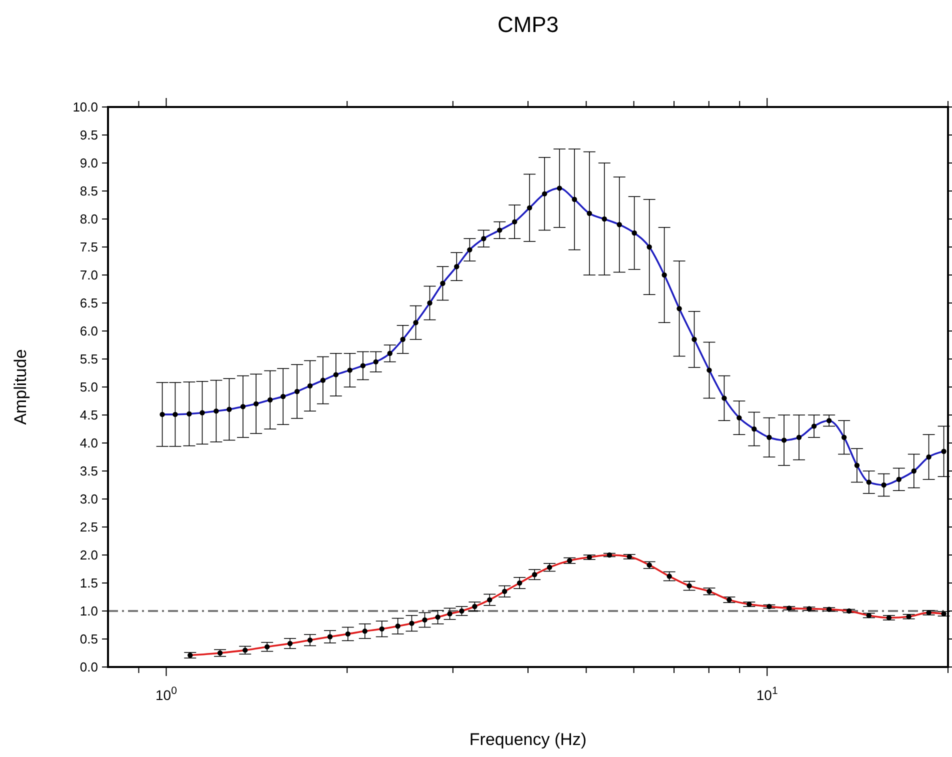  Describe the element at coordinates (89, 387) in the screenshot. I see `y-tick-label: 5.0` at that location.